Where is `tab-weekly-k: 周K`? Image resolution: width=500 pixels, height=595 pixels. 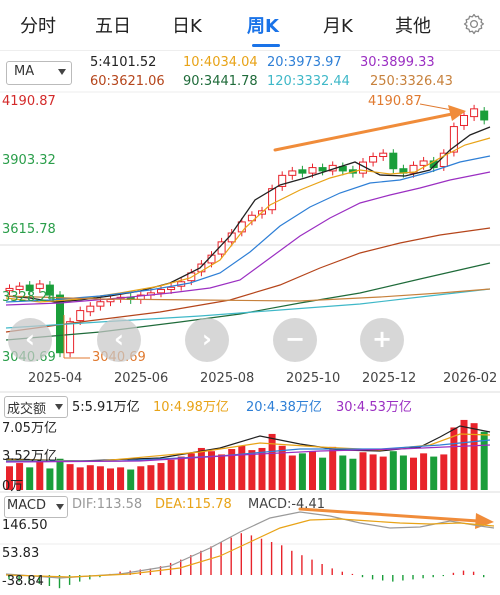 tab-weekly-k: 周K is located at coordinates (263, 26).